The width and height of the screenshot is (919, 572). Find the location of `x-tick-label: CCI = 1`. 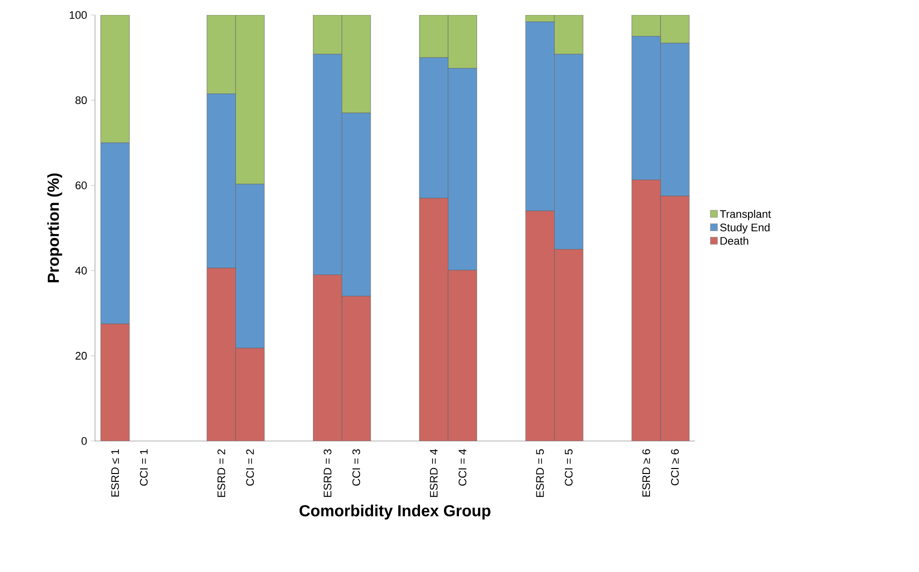

x-tick-label: CCI = 1 is located at coordinates (144, 467).